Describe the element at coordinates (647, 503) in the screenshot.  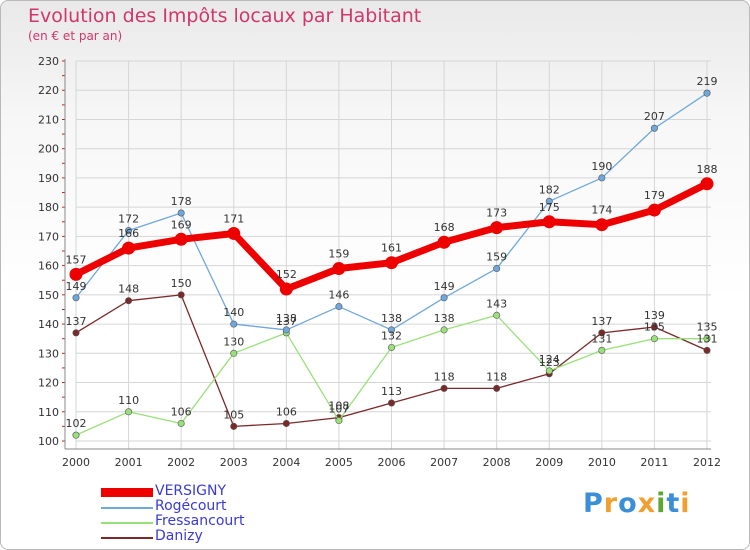
I see `logo-letter: x` at that location.